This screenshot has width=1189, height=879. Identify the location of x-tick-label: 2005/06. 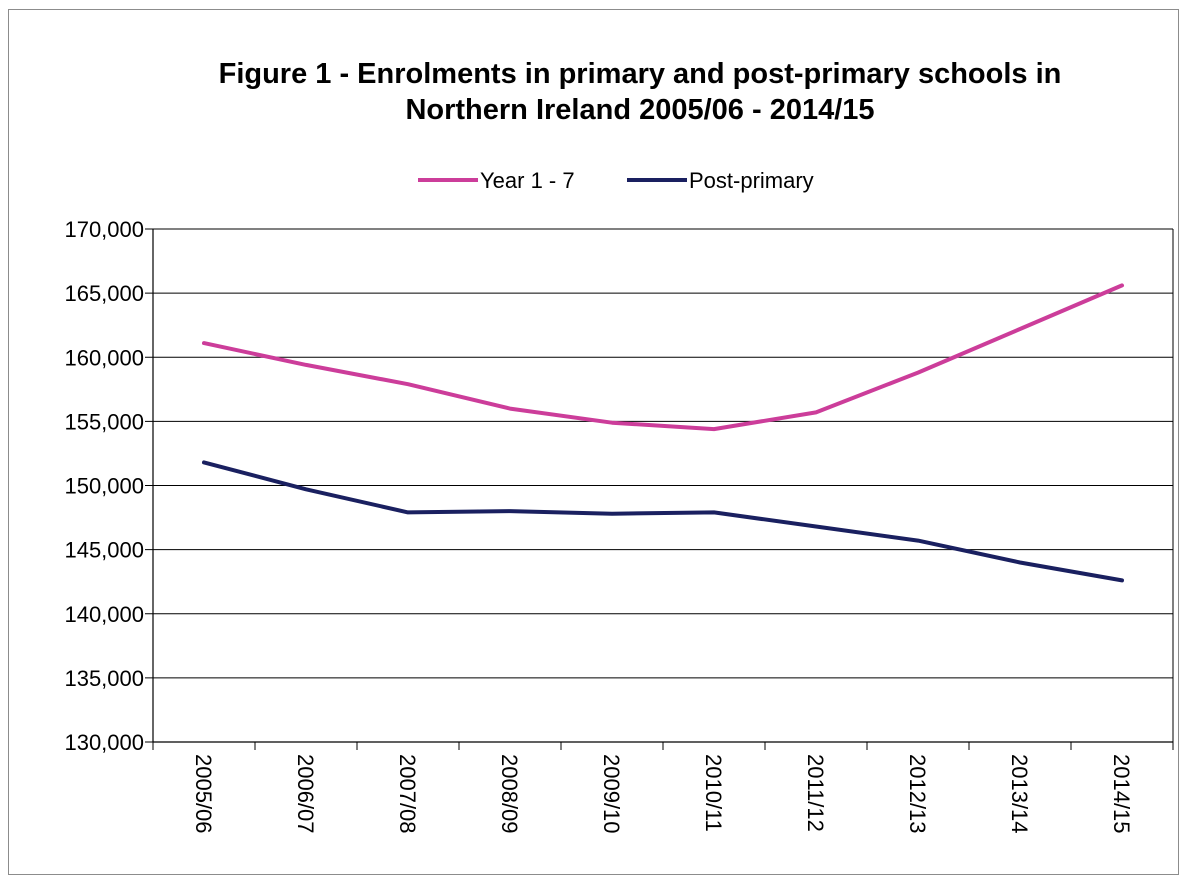
(203, 794).